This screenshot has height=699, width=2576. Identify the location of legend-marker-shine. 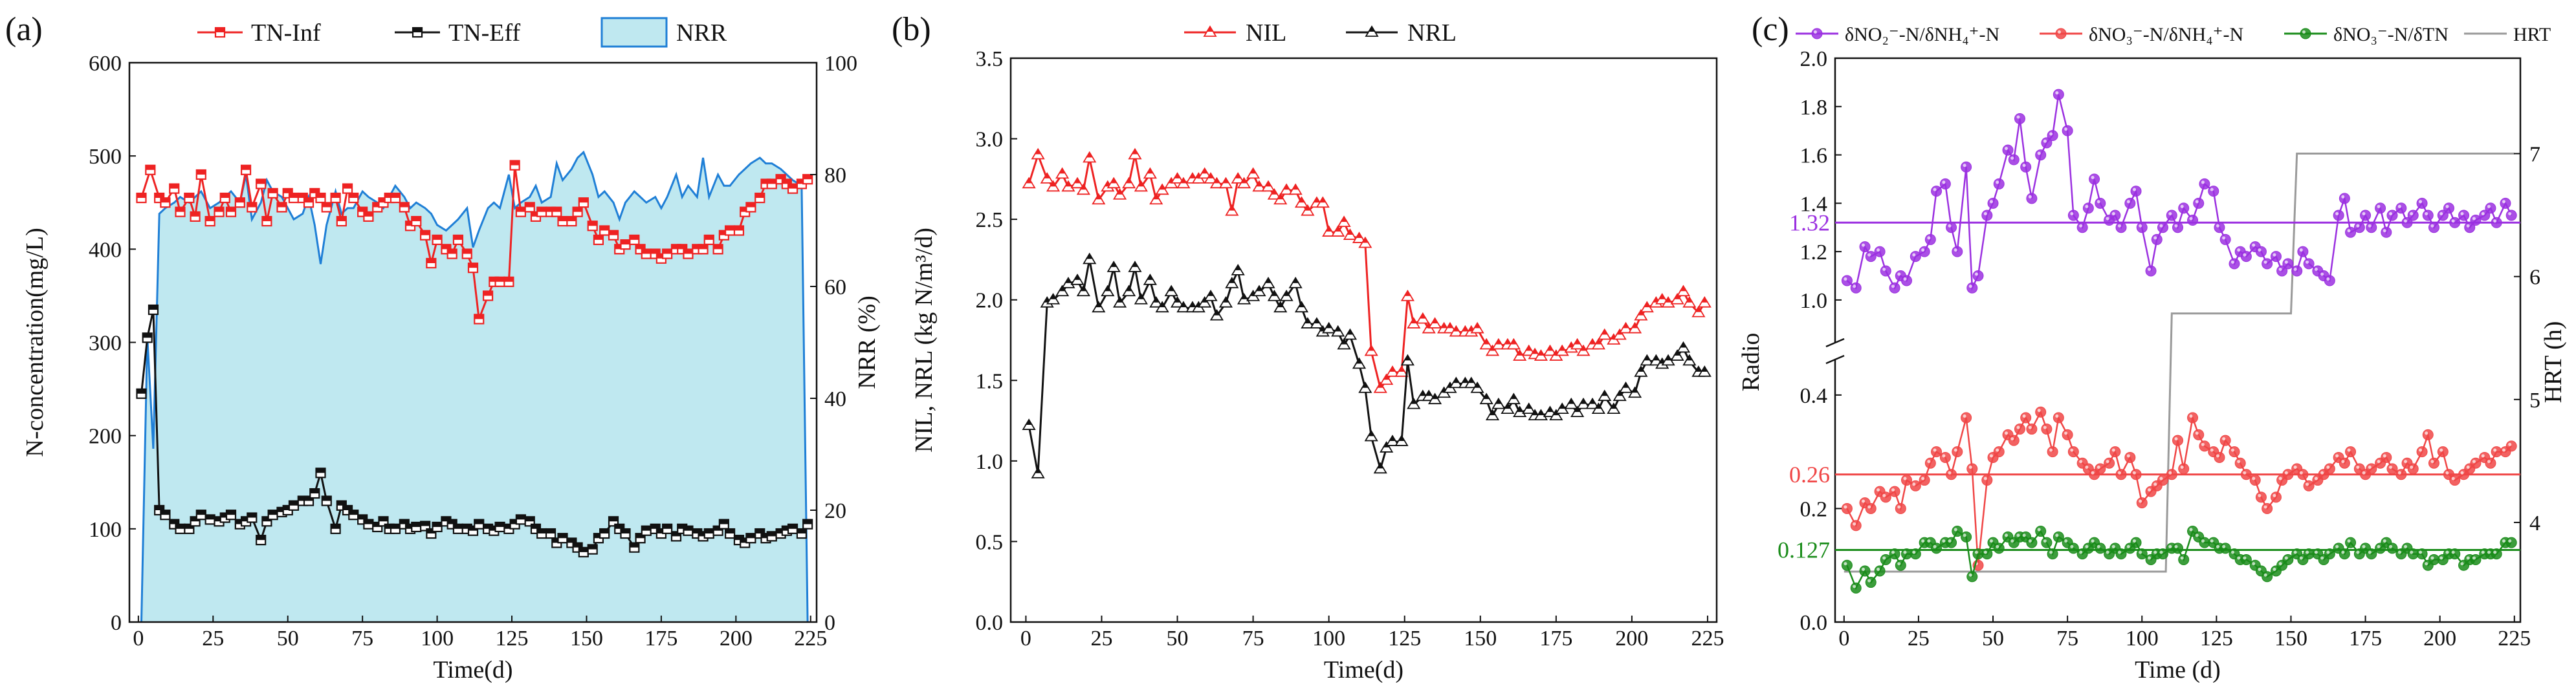
(1816, 32).